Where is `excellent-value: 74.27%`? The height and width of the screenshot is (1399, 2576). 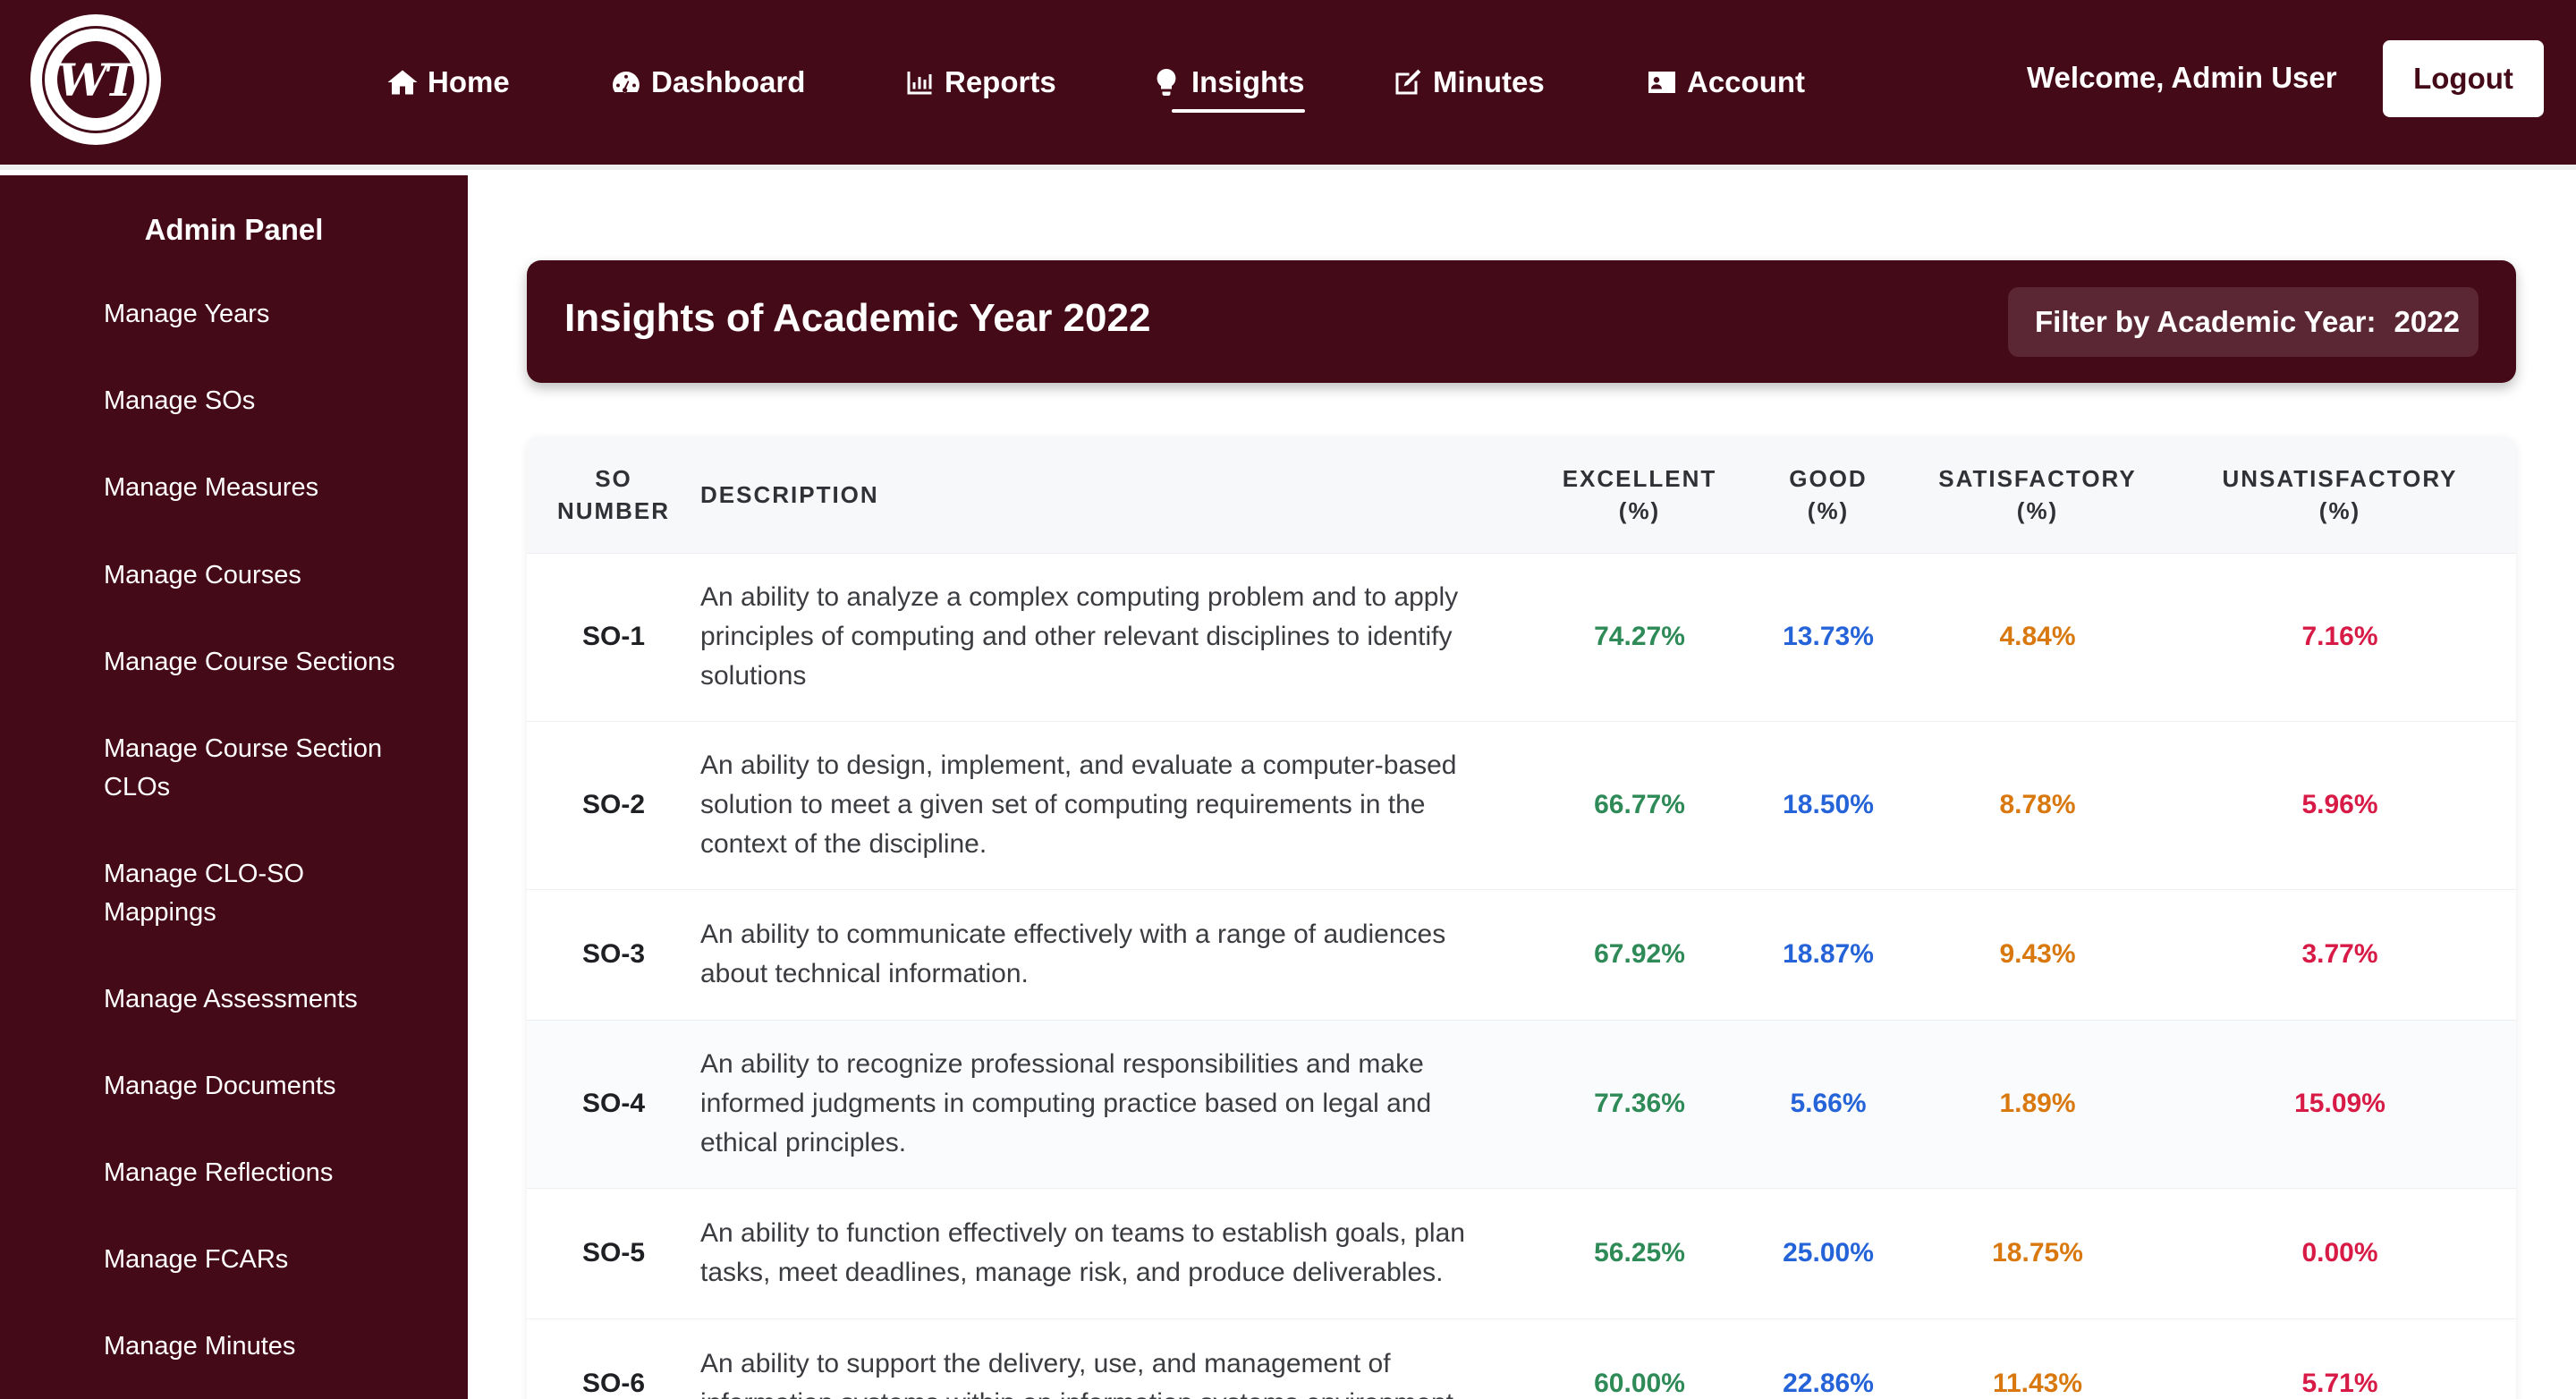
excellent-value: 74.27% is located at coordinates (1639, 636).